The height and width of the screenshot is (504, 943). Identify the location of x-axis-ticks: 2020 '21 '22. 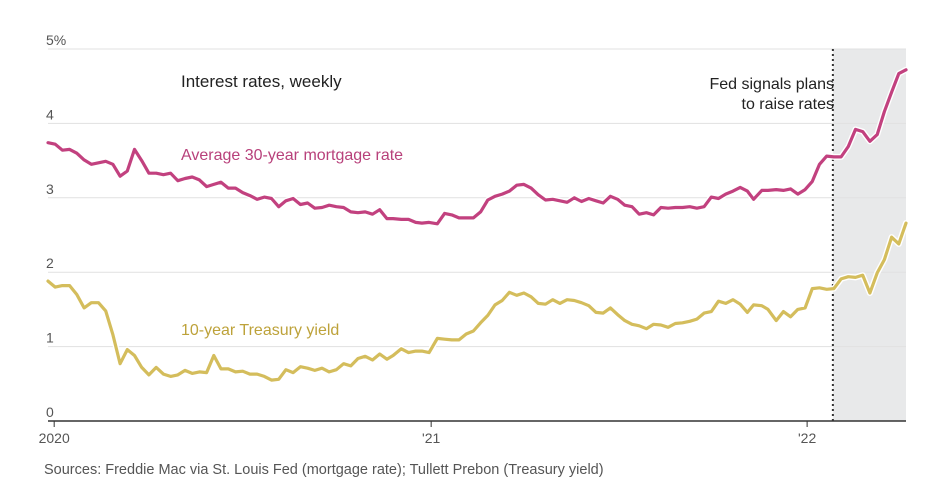
(427, 433).